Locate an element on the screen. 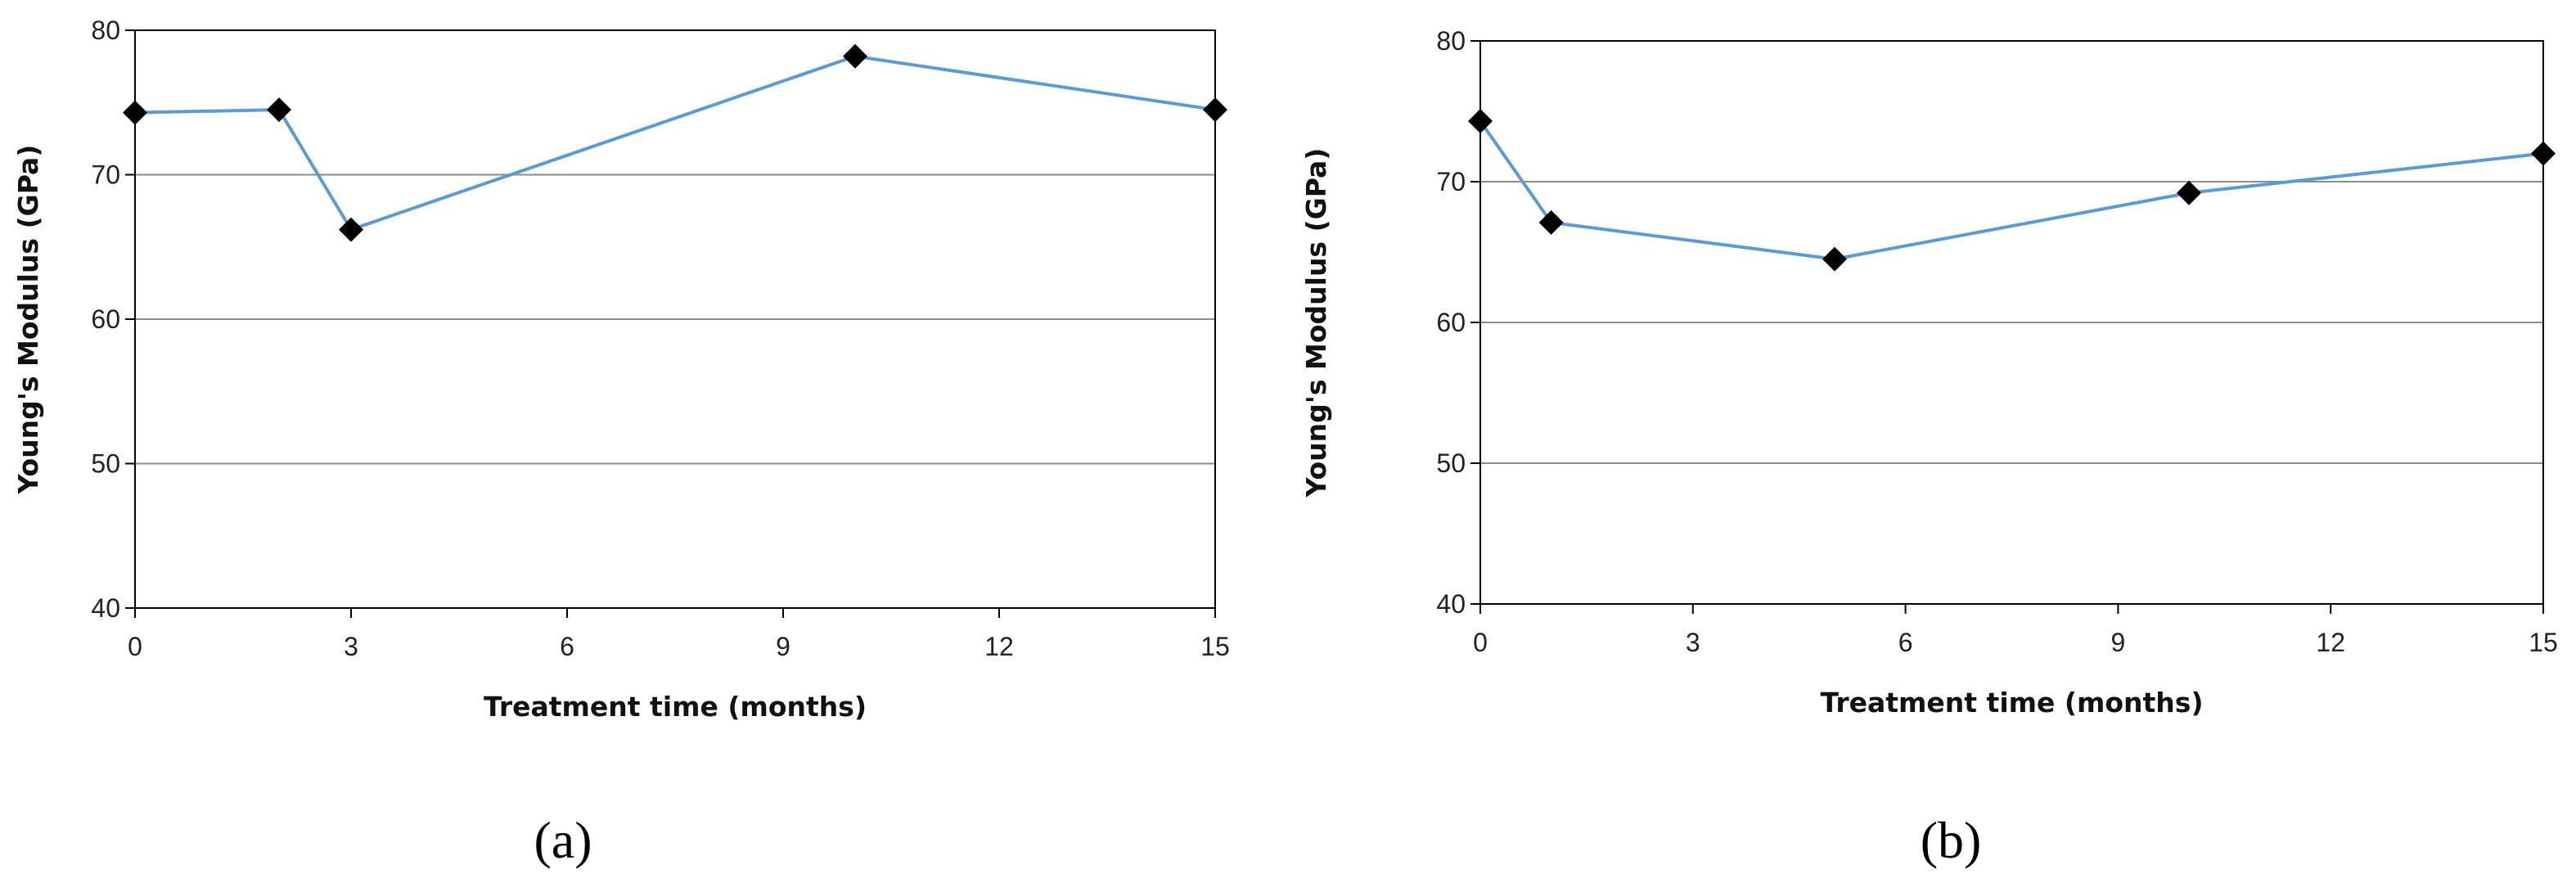 This screenshot has height=883, width=2576. chart-b-x-tick-label-0: 0 is located at coordinates (1480, 642).